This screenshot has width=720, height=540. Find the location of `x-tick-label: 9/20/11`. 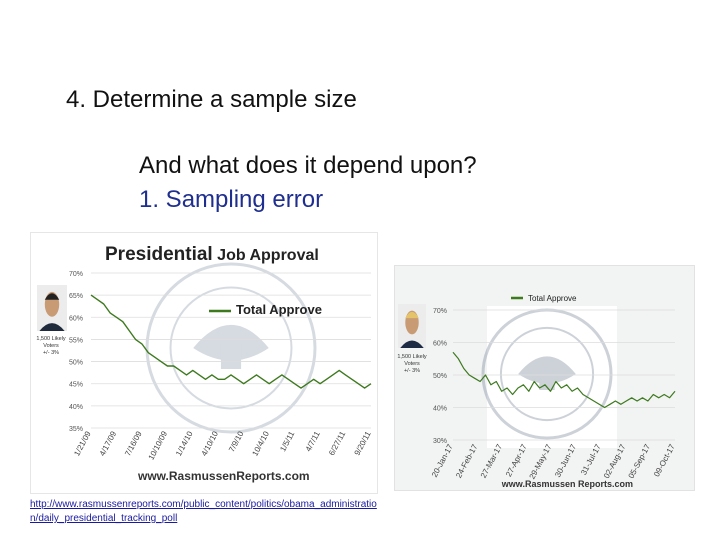

x-tick-label: 9/20/11 is located at coordinates (363, 443).